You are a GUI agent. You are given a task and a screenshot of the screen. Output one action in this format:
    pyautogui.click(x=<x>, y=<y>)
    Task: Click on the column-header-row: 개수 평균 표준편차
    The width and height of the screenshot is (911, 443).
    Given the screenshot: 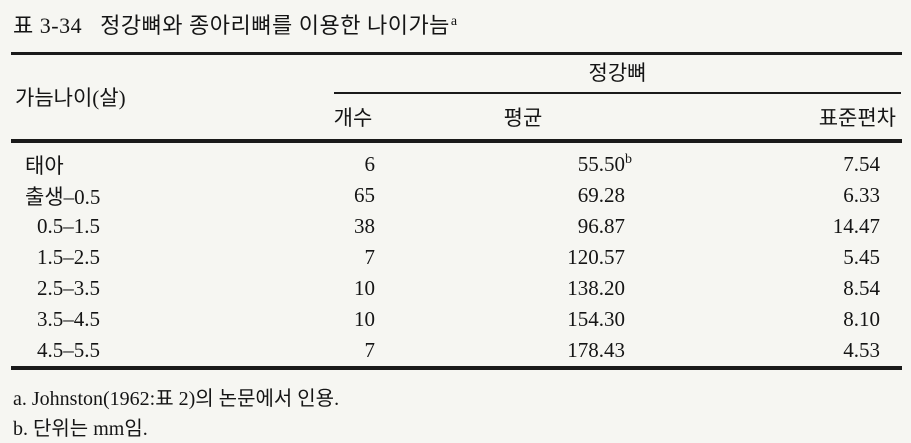 What is the action you would take?
    pyautogui.click(x=456, y=118)
    